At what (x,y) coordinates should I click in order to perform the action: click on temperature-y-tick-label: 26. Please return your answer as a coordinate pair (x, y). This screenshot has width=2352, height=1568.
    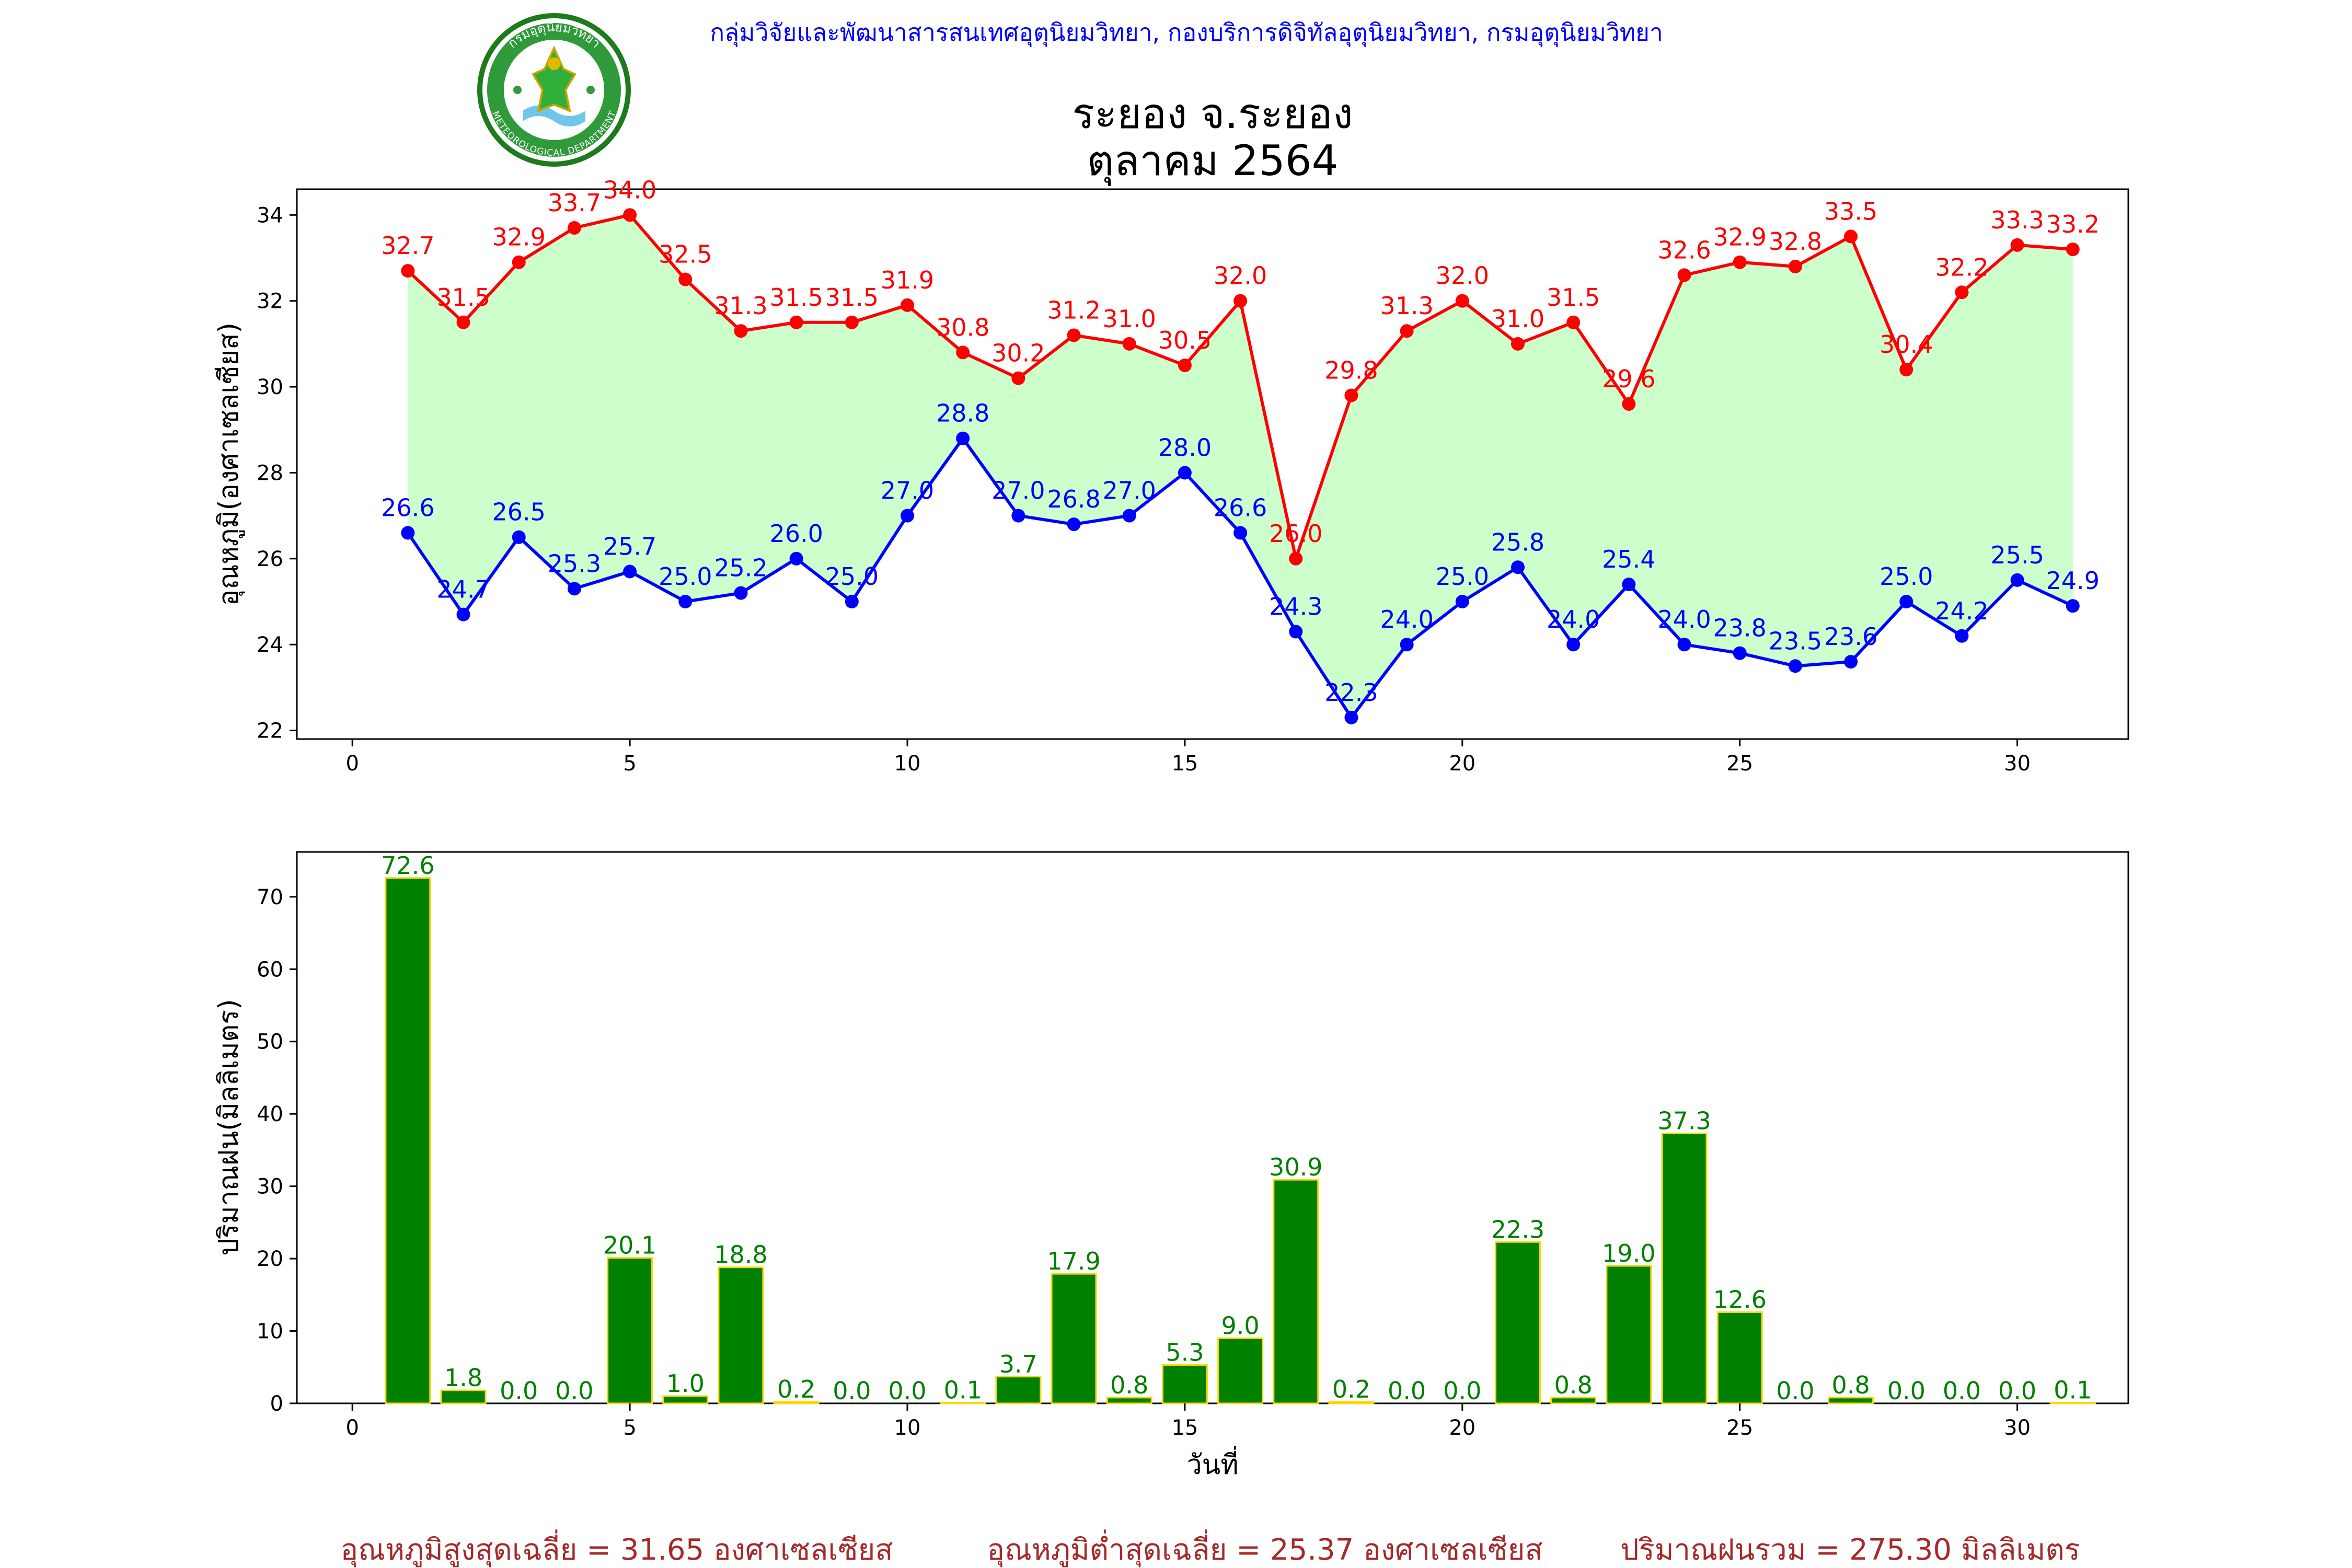
    Looking at the image, I should click on (270, 559).